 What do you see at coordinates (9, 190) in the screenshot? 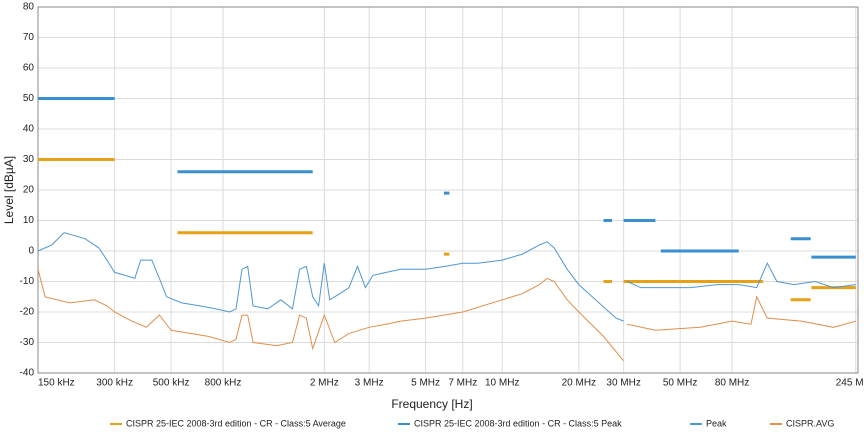
I see `y-axis-label: Level [dBµA]` at bounding box center [9, 190].